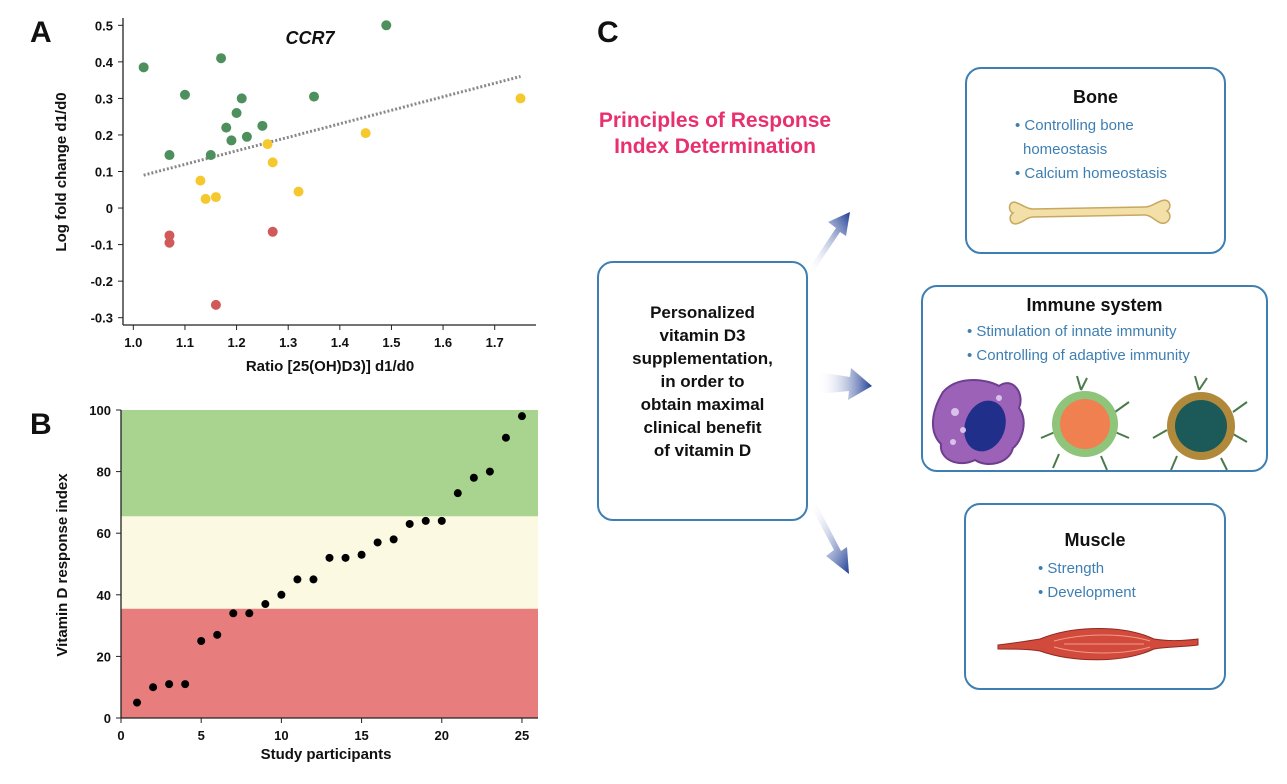 Image resolution: width=1287 pixels, height=784 pixels. I want to click on x-tick-label: 1.5, so click(391, 342).